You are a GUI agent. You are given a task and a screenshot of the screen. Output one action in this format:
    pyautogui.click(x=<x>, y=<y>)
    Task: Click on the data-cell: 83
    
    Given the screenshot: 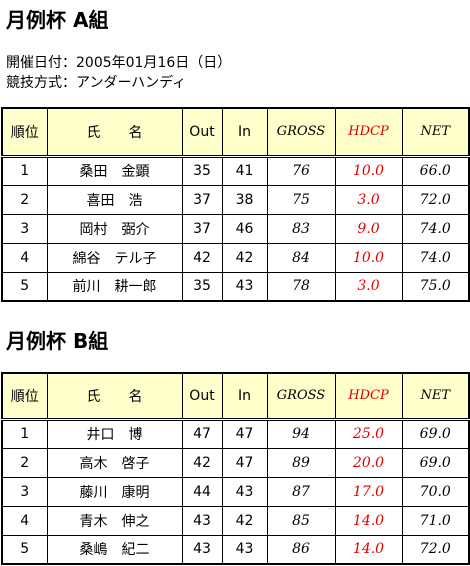 What is the action you would take?
    pyautogui.click(x=301, y=228)
    